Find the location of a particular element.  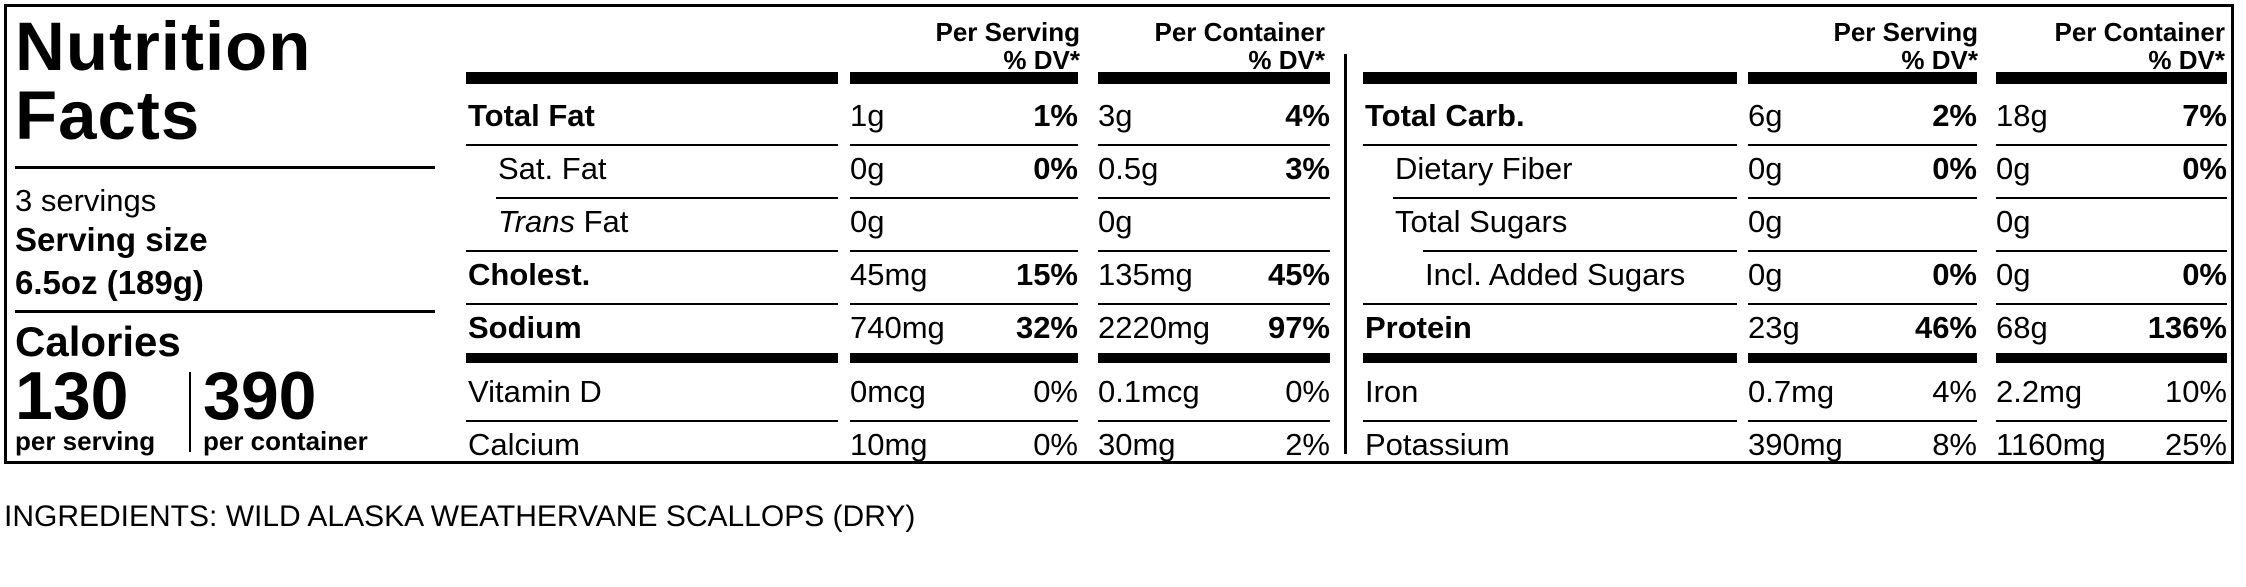

title-rule is located at coordinates (225, 167).